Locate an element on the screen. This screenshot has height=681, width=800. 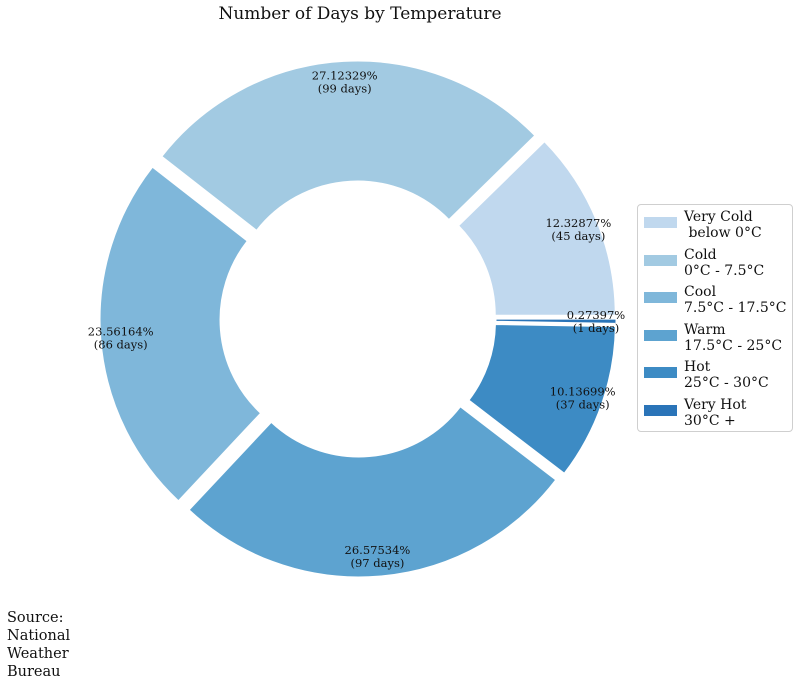
slice-very-cold is located at coordinates (537, 228).